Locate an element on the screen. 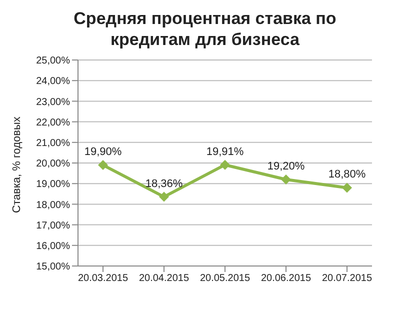  y-tick-label: 17,00% is located at coordinates (53, 226).